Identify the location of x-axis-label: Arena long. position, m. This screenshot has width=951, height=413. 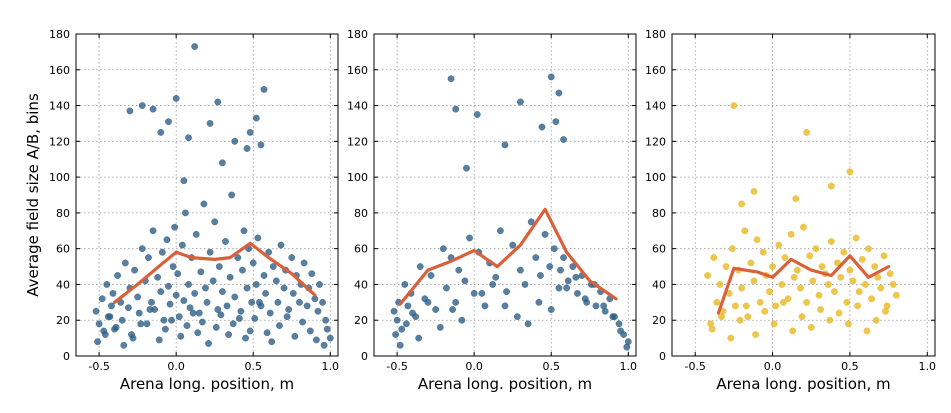
(505, 384).